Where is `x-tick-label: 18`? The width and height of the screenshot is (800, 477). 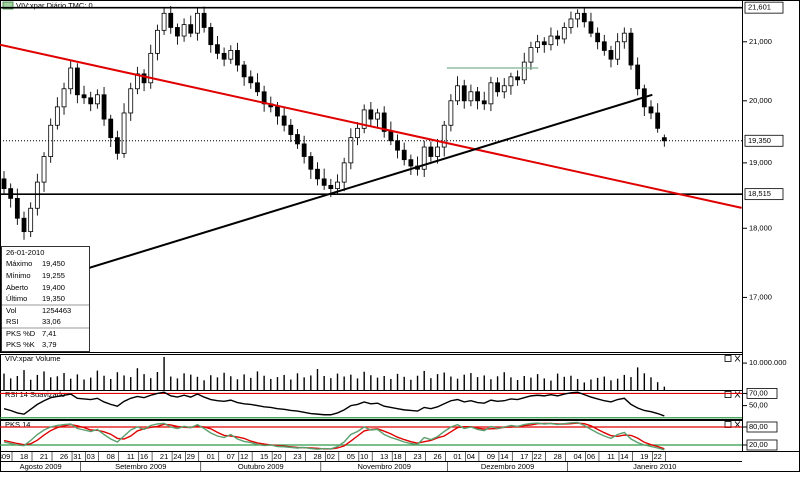 x-tick-label: 18 is located at coordinates (397, 456).